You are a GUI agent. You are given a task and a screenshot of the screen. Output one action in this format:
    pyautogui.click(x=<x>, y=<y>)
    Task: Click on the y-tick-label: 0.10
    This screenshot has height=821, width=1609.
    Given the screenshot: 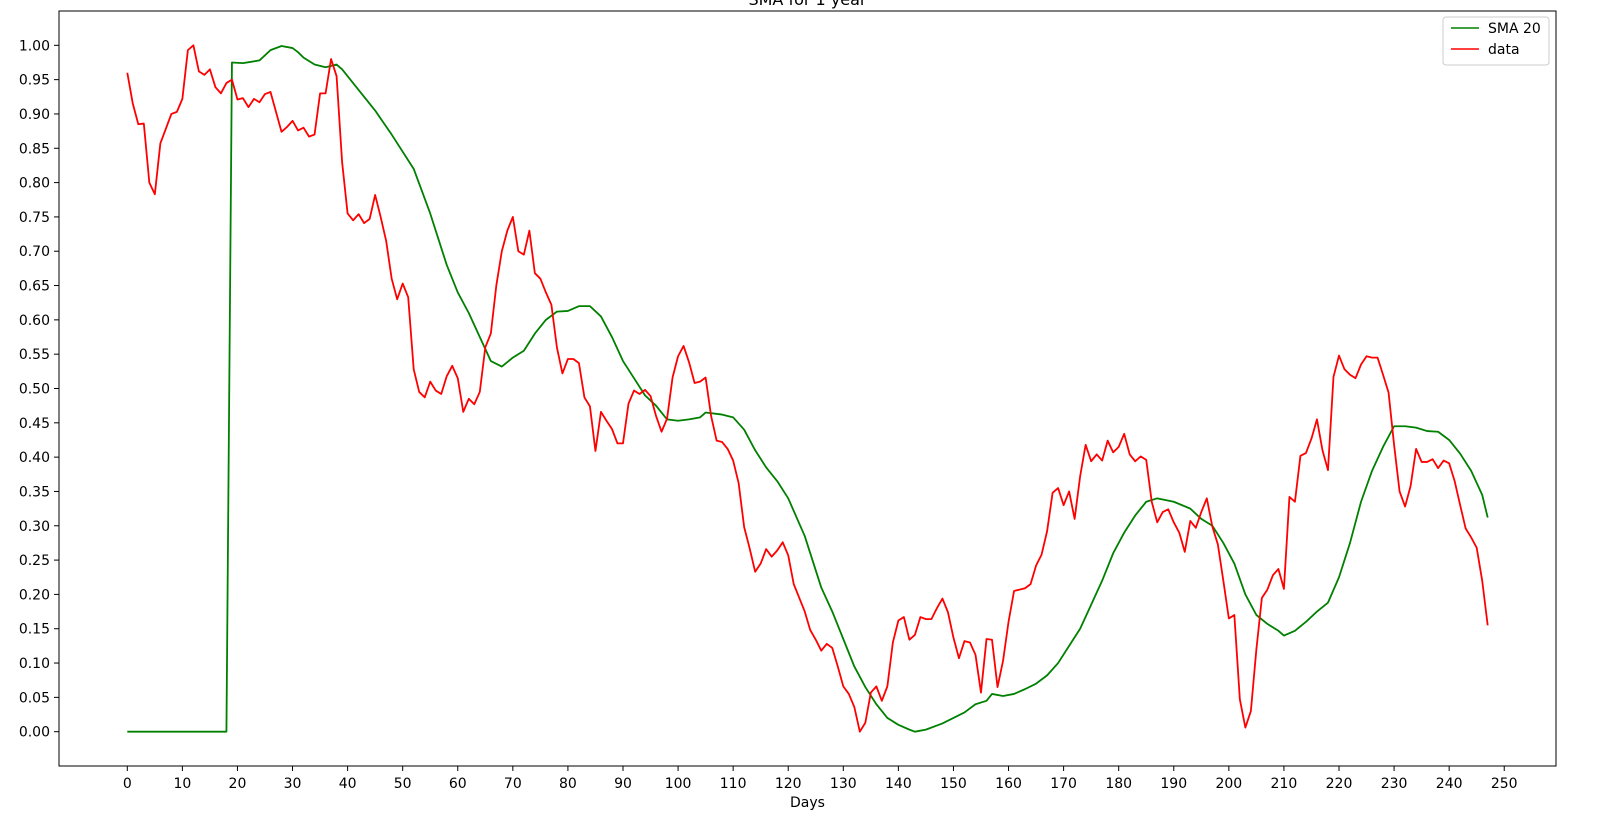 What is the action you would take?
    pyautogui.click(x=34, y=664)
    